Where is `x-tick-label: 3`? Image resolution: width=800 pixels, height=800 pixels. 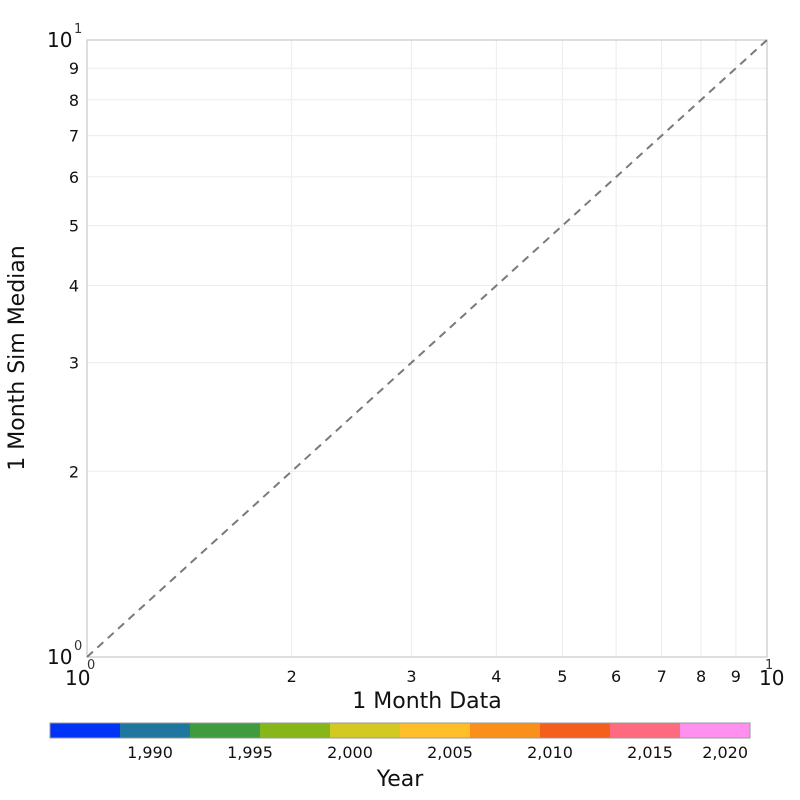
x-tick-label: 3 is located at coordinates (411, 676).